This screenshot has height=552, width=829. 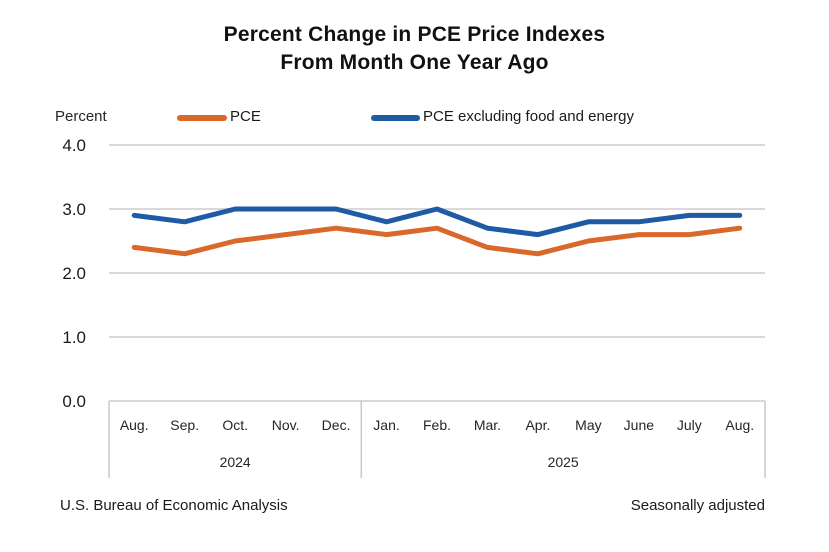 I want to click on month-label: July, so click(x=689, y=425).